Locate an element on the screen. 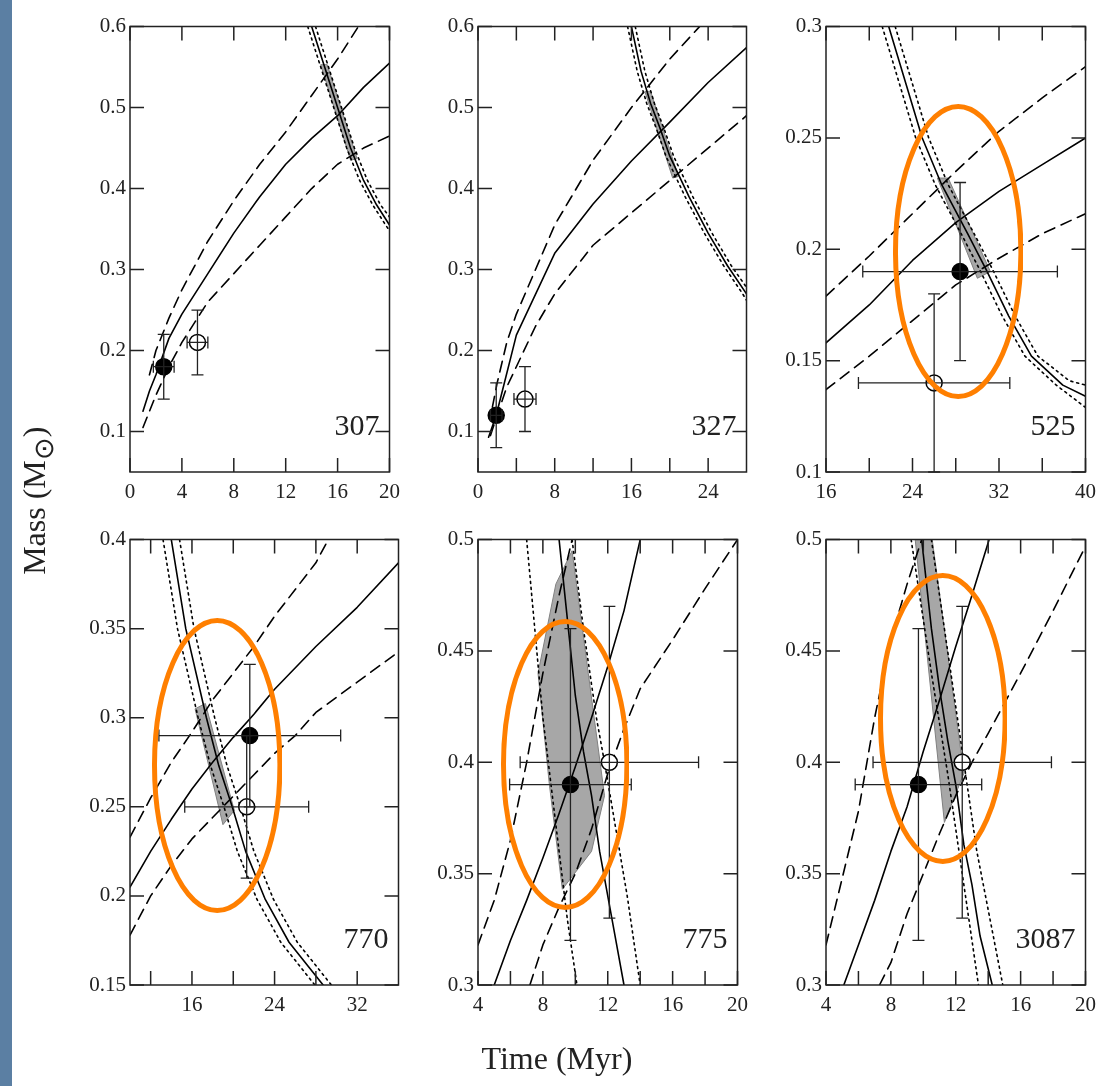 The image size is (1114, 1086). annotation: 307 is located at coordinates (357, 424).